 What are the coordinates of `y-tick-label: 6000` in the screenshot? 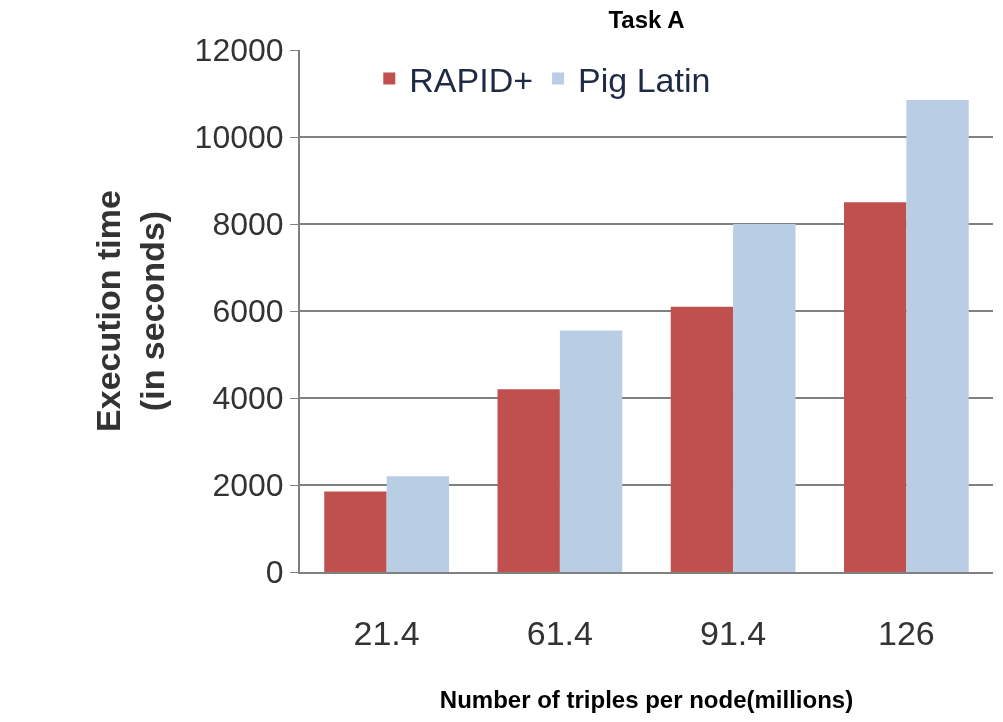 It's located at (248, 311).